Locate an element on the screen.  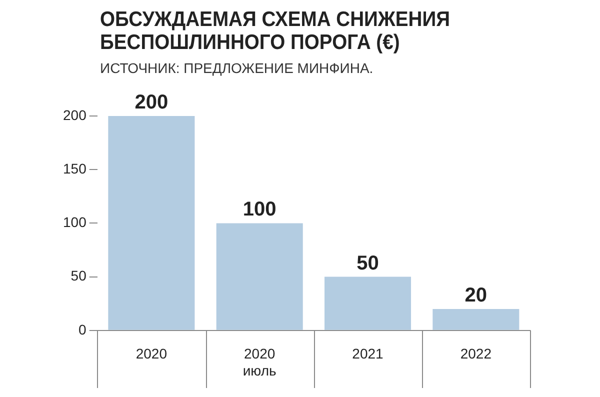
y-tick-label: 100 is located at coordinates (75, 222).